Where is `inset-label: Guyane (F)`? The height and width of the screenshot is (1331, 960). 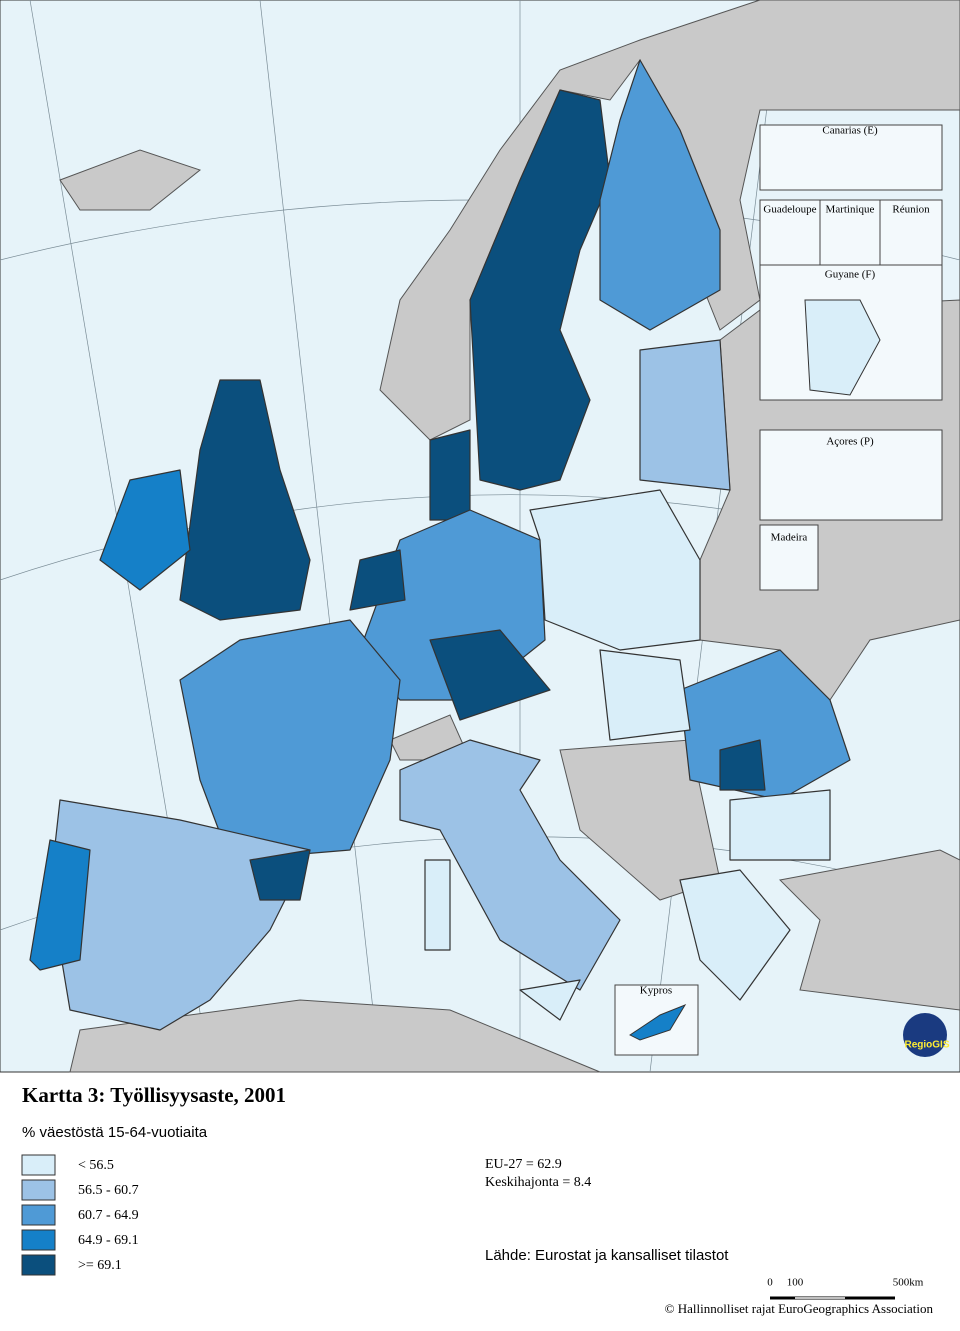 inset-label: Guyane (F) is located at coordinates (850, 275).